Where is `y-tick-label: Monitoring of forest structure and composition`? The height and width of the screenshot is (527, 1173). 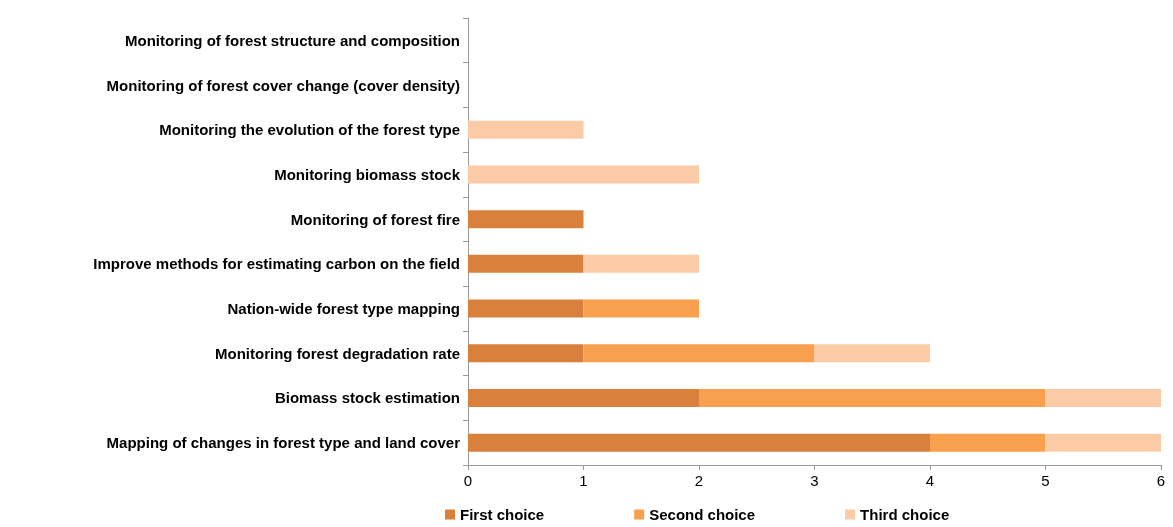 y-tick-label: Monitoring of forest structure and composition is located at coordinates (292, 40).